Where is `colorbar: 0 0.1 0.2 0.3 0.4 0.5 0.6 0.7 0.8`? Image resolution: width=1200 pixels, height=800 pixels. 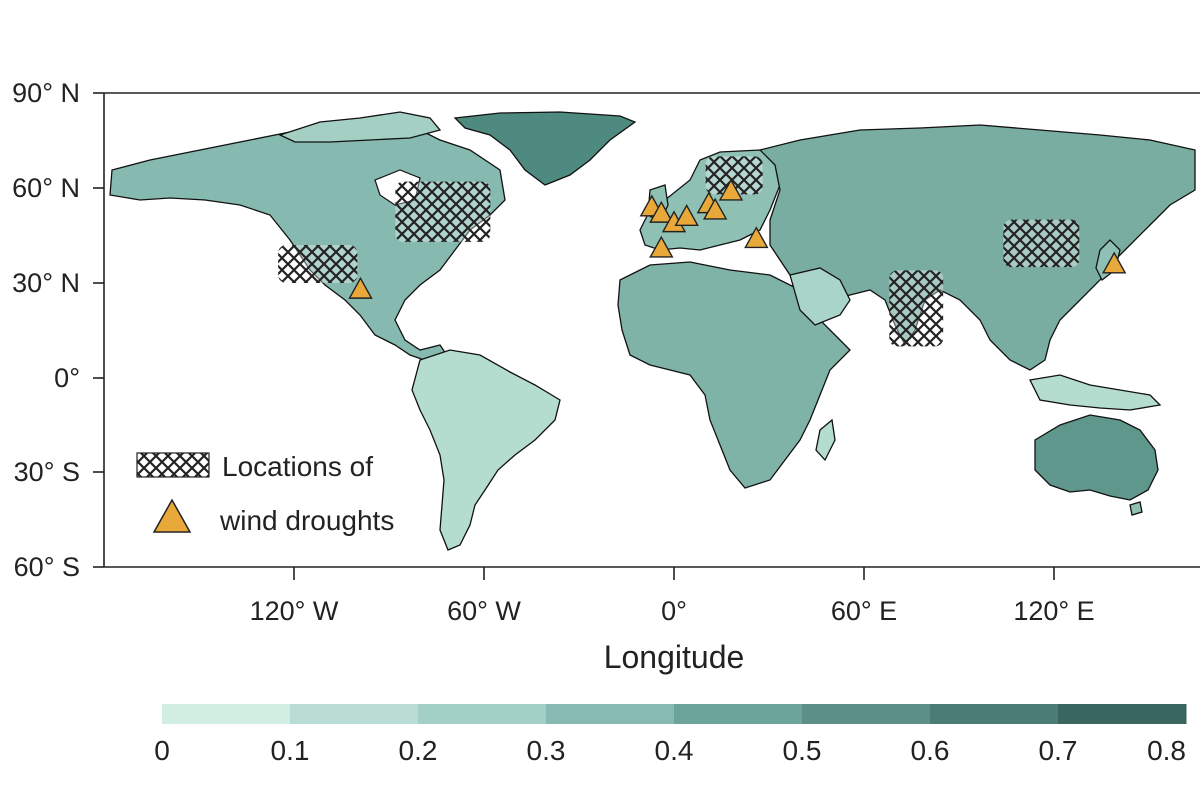 colorbar: 0 0.1 0.2 0.3 0.4 0.5 0.6 0.7 0.8 is located at coordinates (670, 735).